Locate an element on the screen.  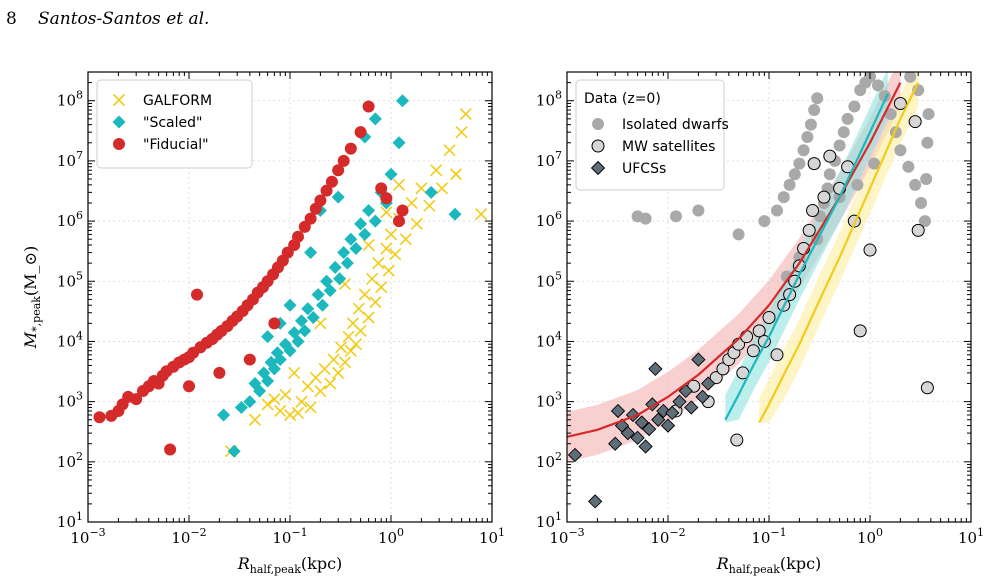
y-tick-label: 10⁸ is located at coordinates (549, 99).